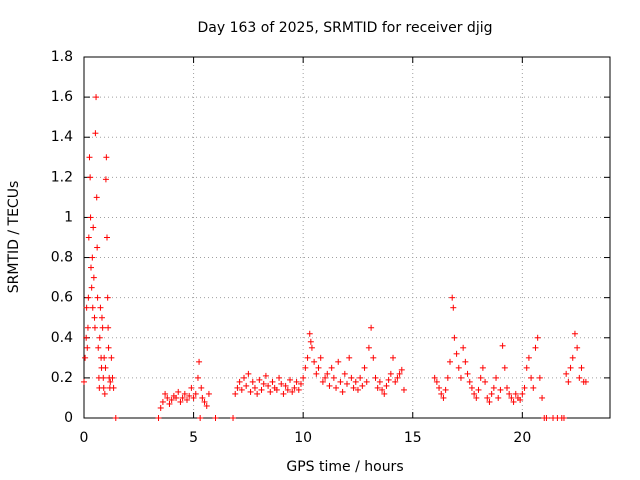  What do you see at coordinates (84, 438) in the screenshot?
I see `x-tick-label: 0` at bounding box center [84, 438].